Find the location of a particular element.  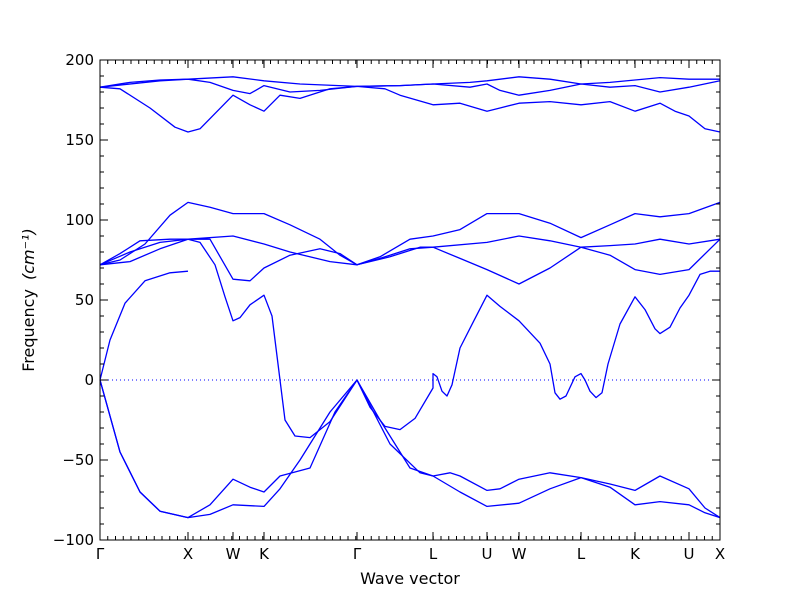

y-tick-label: −50 is located at coordinates (78, 460).